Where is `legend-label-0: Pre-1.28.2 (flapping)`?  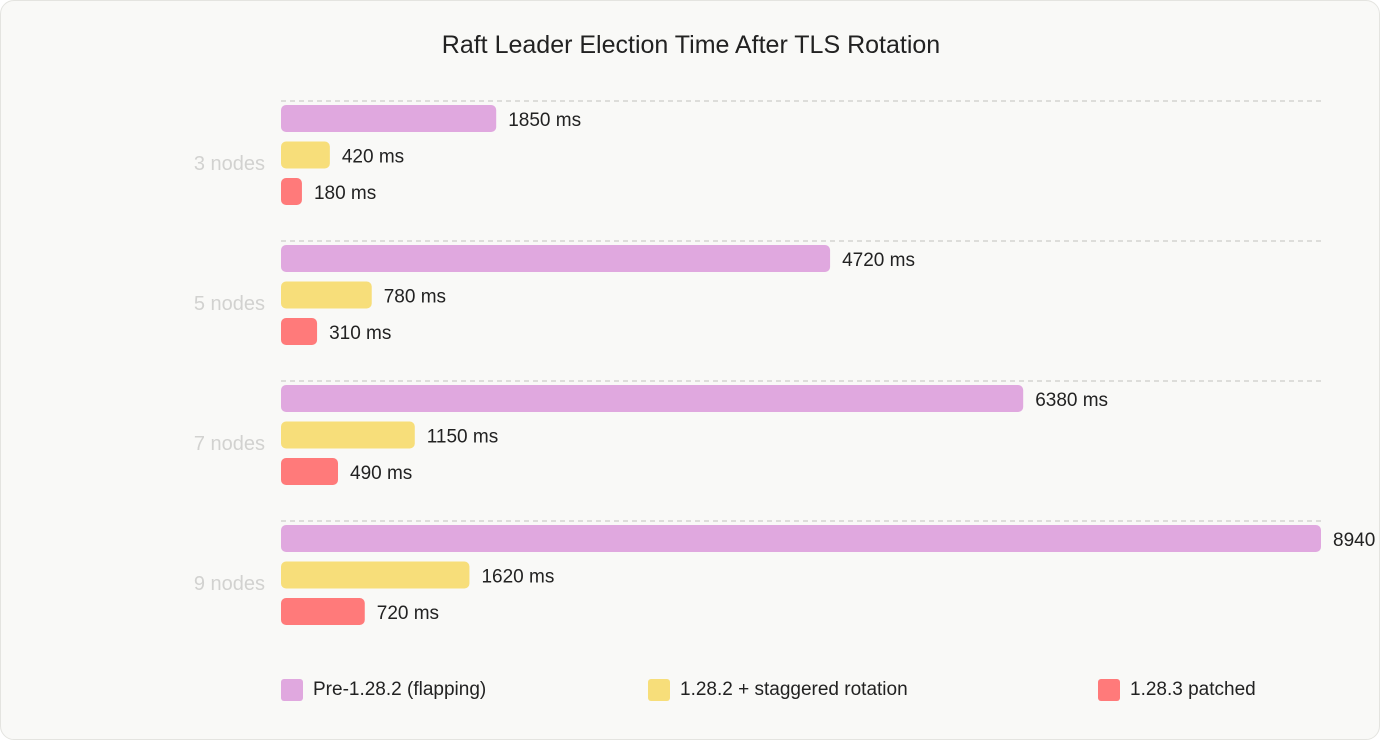 legend-label-0: Pre-1.28.2 (flapping) is located at coordinates (400, 689).